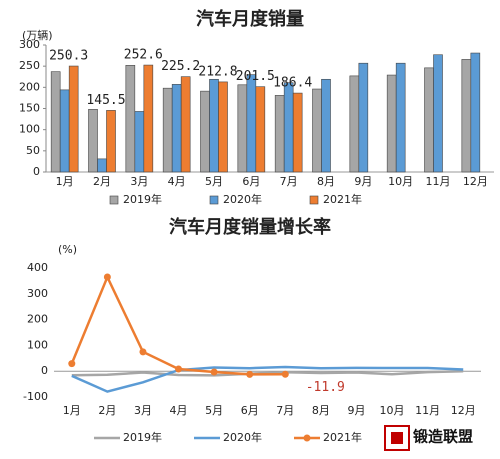 This screenshot has height=459, width=500. Describe the element at coordinates (250, 19) in the screenshot. I see `chart-title: 汽车月度销量` at that location.